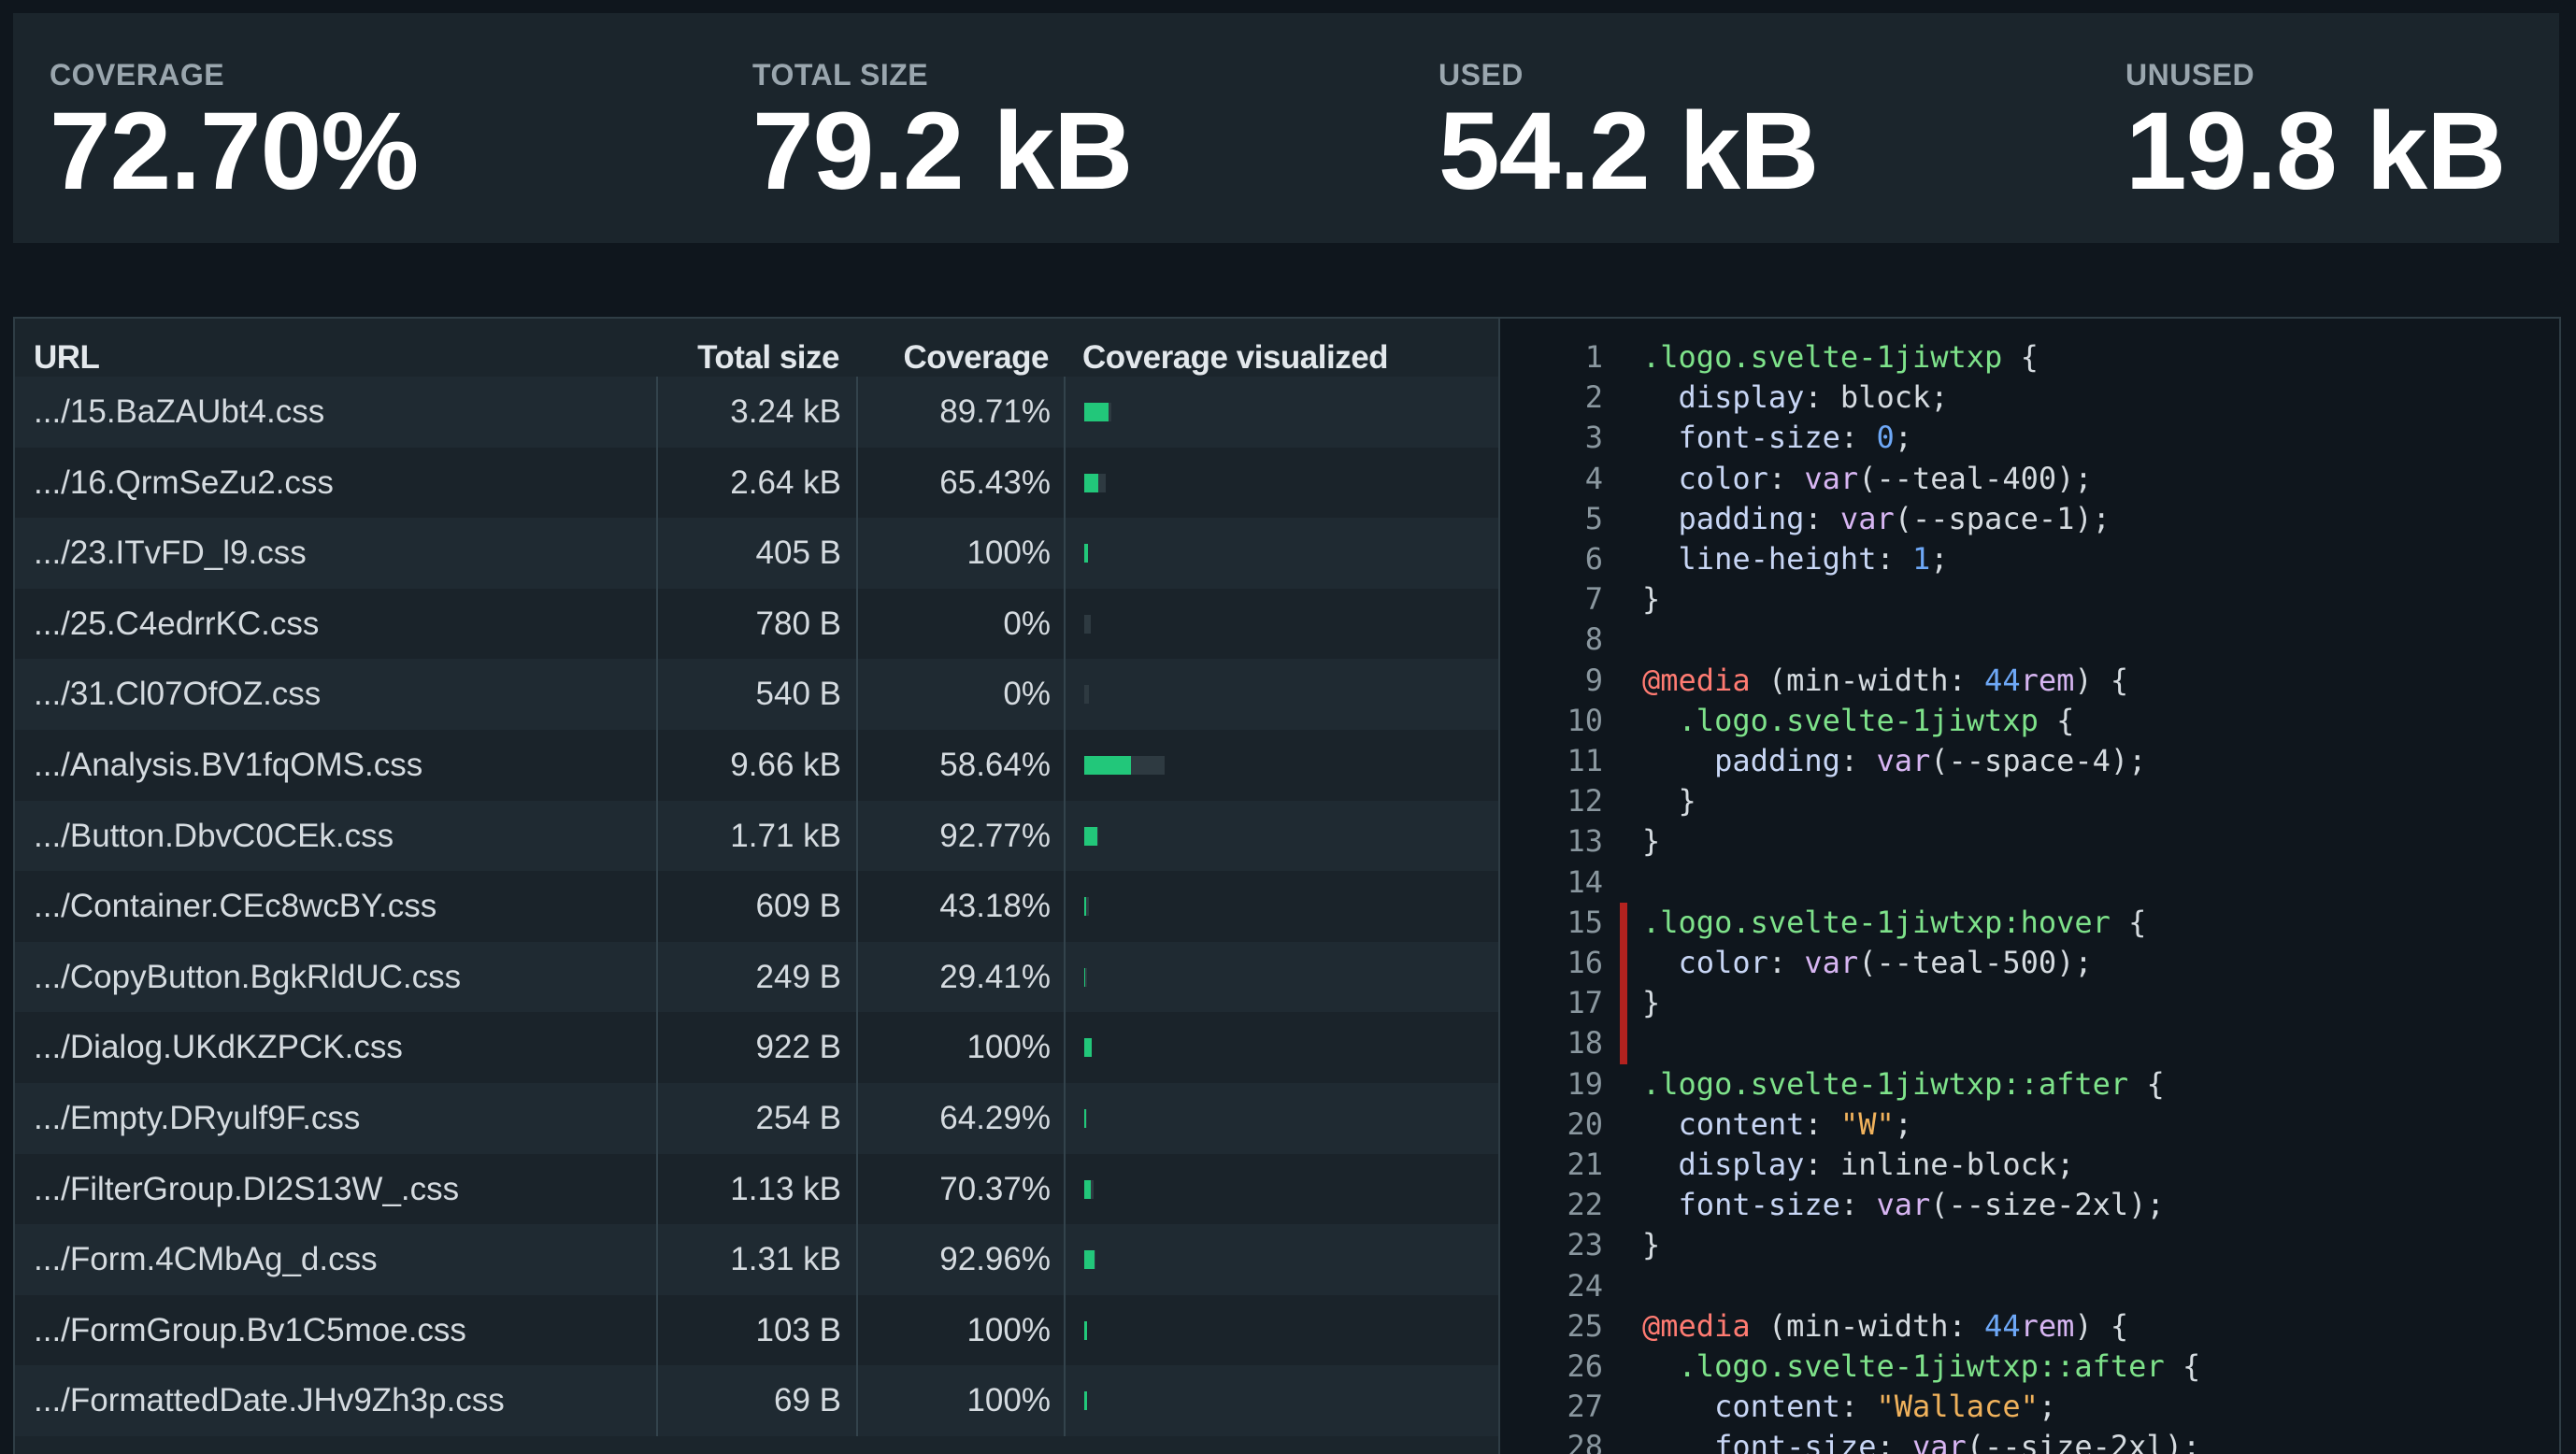  What do you see at coordinates (1585, 1407) in the screenshot?
I see `line-number: 27` at bounding box center [1585, 1407].